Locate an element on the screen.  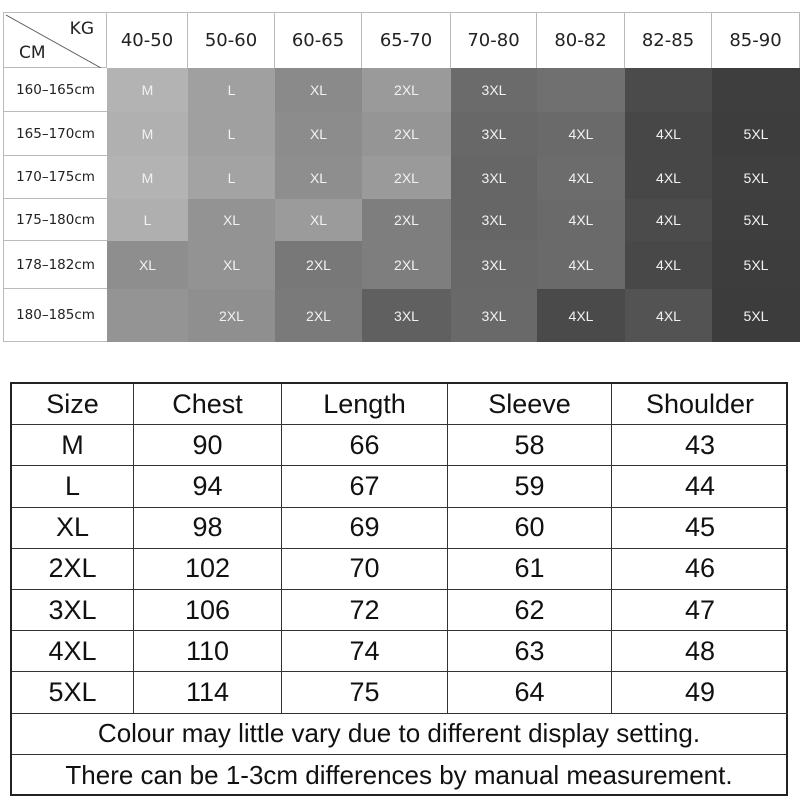
column-header: Shoulder is located at coordinates (700, 405).